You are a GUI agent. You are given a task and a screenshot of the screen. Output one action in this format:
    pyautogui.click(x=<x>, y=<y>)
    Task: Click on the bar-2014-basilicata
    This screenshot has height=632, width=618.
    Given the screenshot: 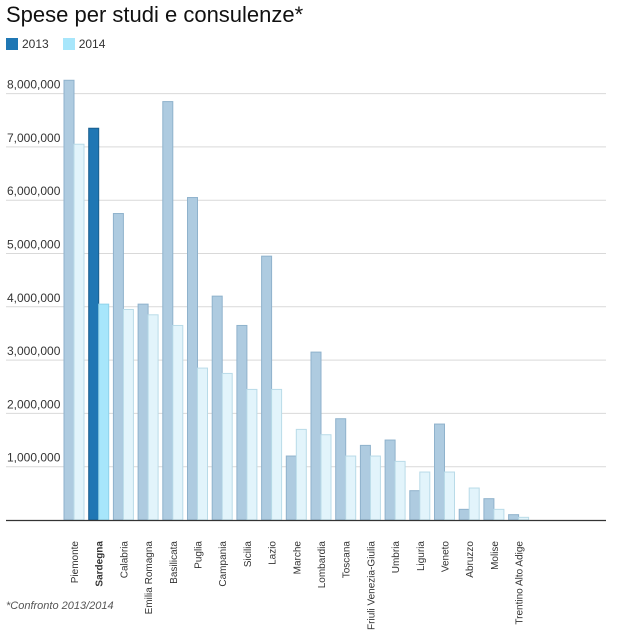 What is the action you would take?
    pyautogui.click(x=178, y=422)
    